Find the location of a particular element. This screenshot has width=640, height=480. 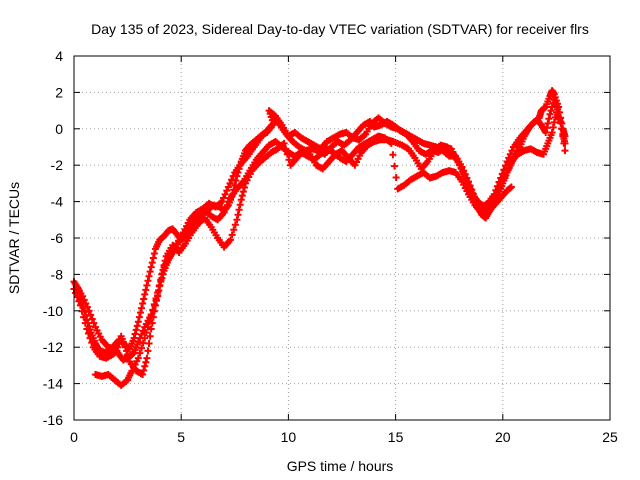

x-tick-label: 5 is located at coordinates (181, 437).